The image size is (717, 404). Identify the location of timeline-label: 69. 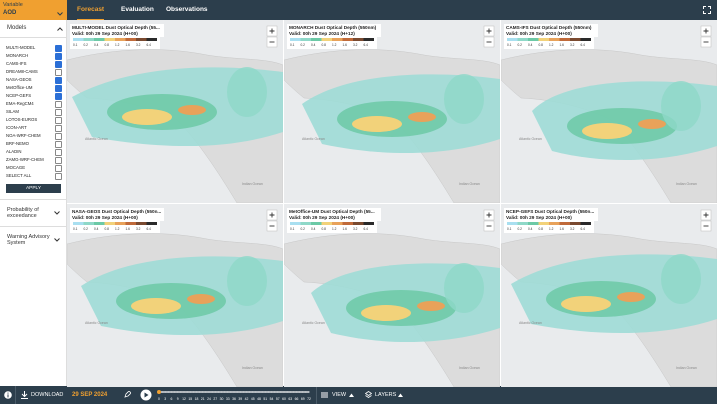
(303, 399).